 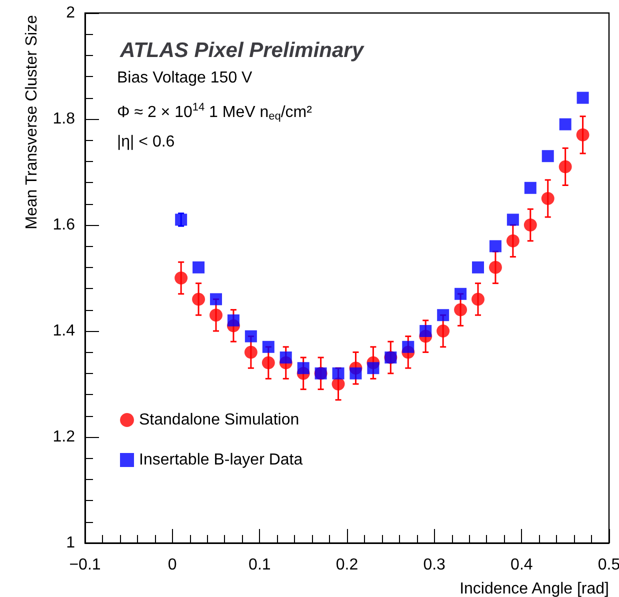 What do you see at coordinates (71, 543) in the screenshot?
I see `y-tick-label: 1` at bounding box center [71, 543].